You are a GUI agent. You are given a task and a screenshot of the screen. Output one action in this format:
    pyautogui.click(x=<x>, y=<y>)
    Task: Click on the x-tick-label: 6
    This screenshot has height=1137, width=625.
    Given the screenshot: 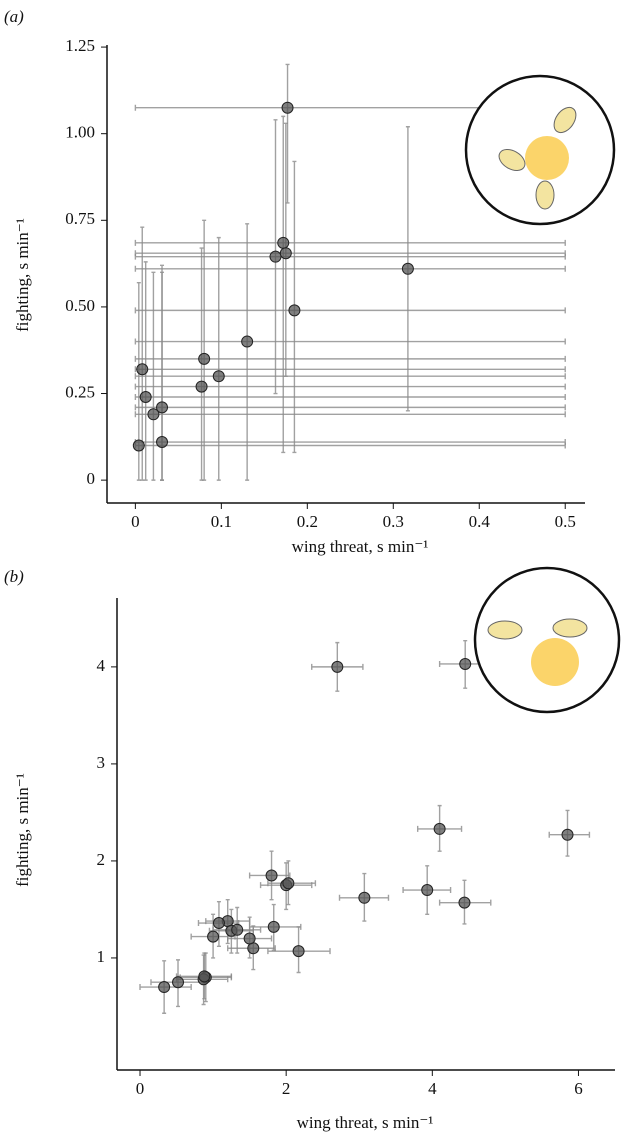 What is the action you would take?
    pyautogui.click(x=578, y=1088)
    